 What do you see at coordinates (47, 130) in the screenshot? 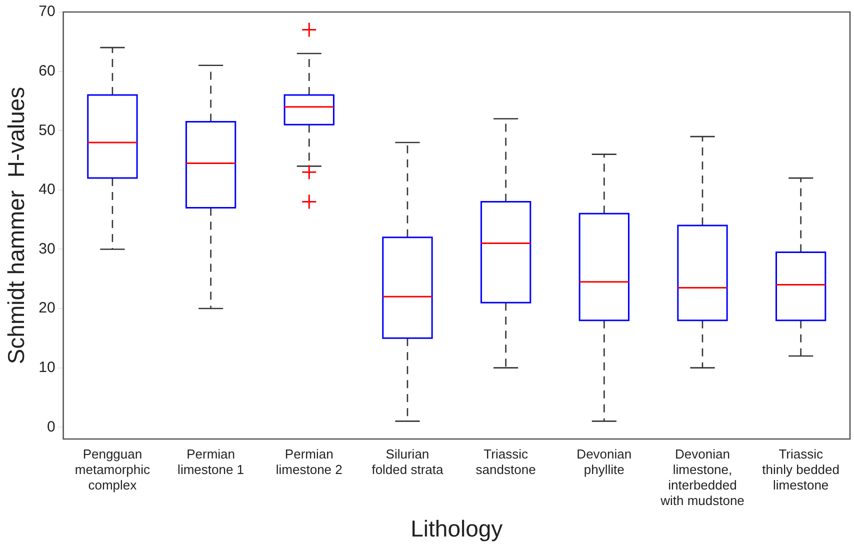
I see `y-tick-label: 50` at bounding box center [47, 130].